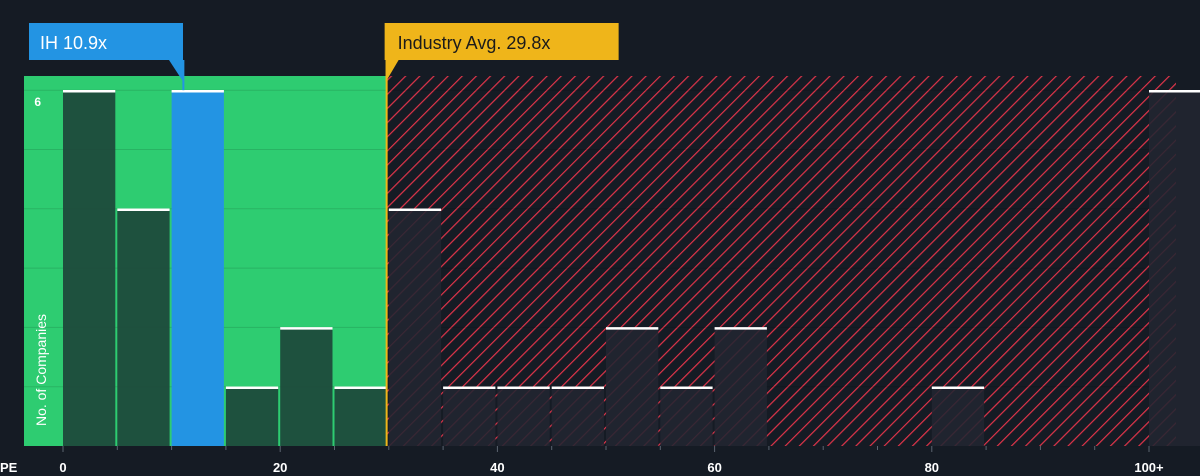 This screenshot has height=476, width=1200. I want to click on company-callout-label: IH 10.9x, so click(73, 43).